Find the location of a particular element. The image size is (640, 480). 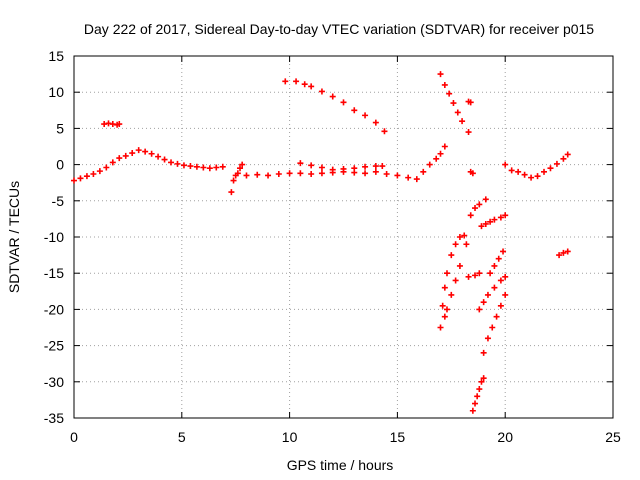

x-tick-label: 15 is located at coordinates (398, 437).